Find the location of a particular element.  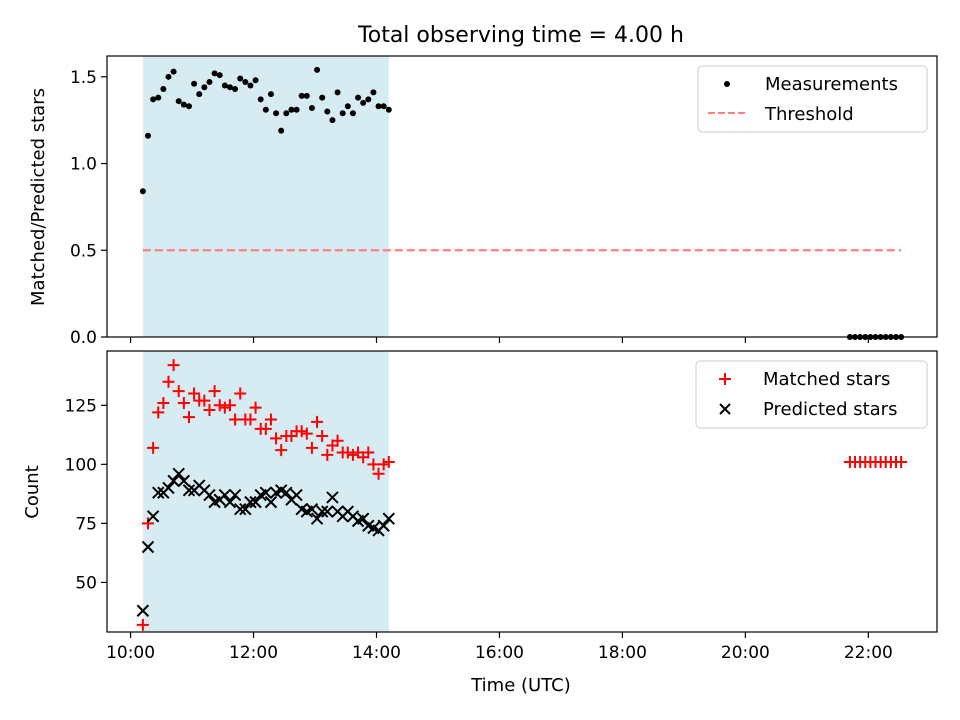

legend-matched-label: Matched stars is located at coordinates (826, 379).